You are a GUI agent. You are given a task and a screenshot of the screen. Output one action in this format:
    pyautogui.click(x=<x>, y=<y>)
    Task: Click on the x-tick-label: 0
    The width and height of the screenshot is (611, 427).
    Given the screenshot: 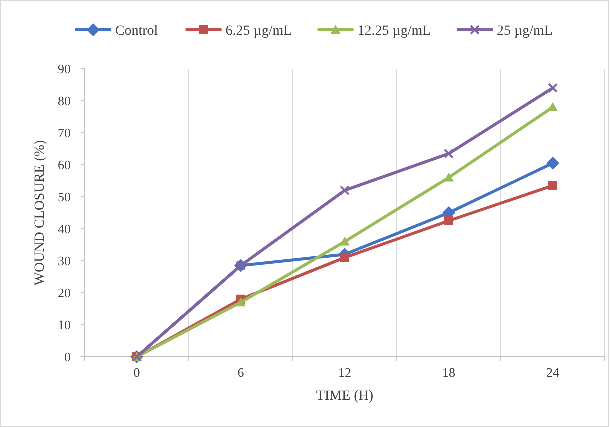 What is the action you would take?
    pyautogui.click(x=137, y=372)
    